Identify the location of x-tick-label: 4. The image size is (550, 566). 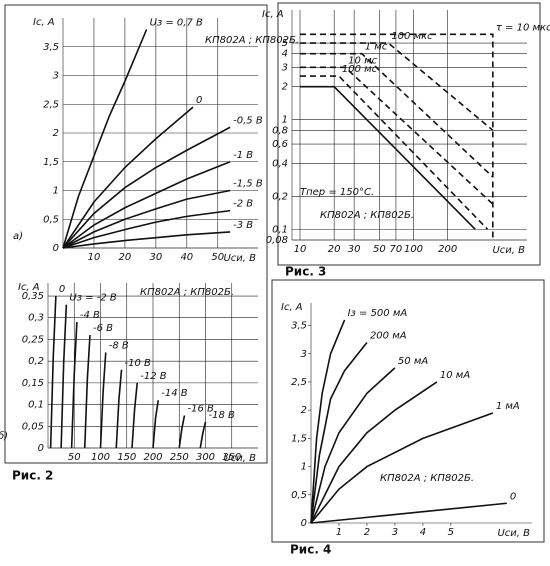
(423, 532).